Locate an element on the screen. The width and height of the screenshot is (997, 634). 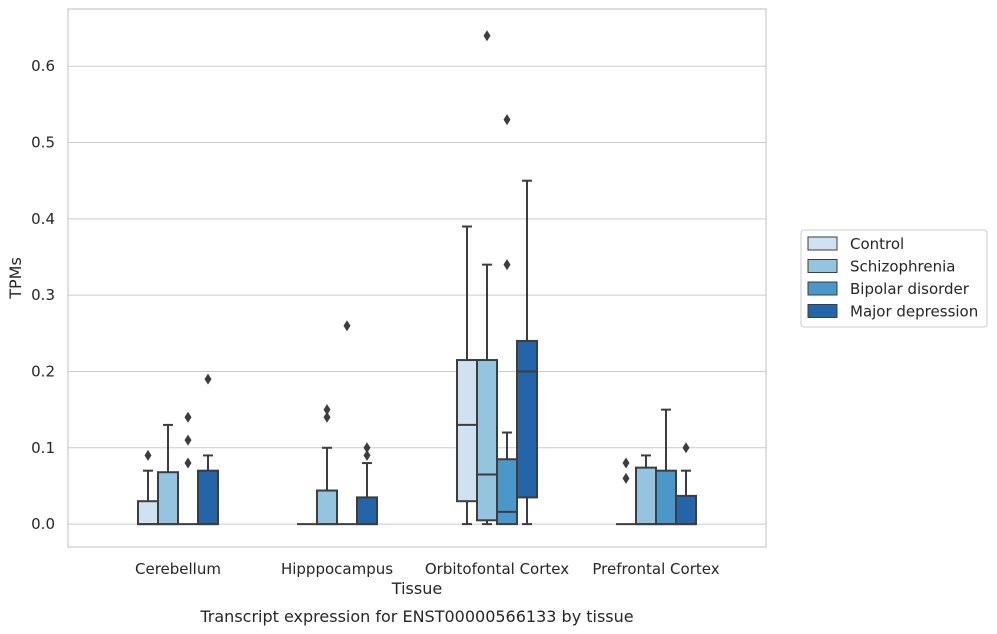
legend-frame is located at coordinates (894, 278).